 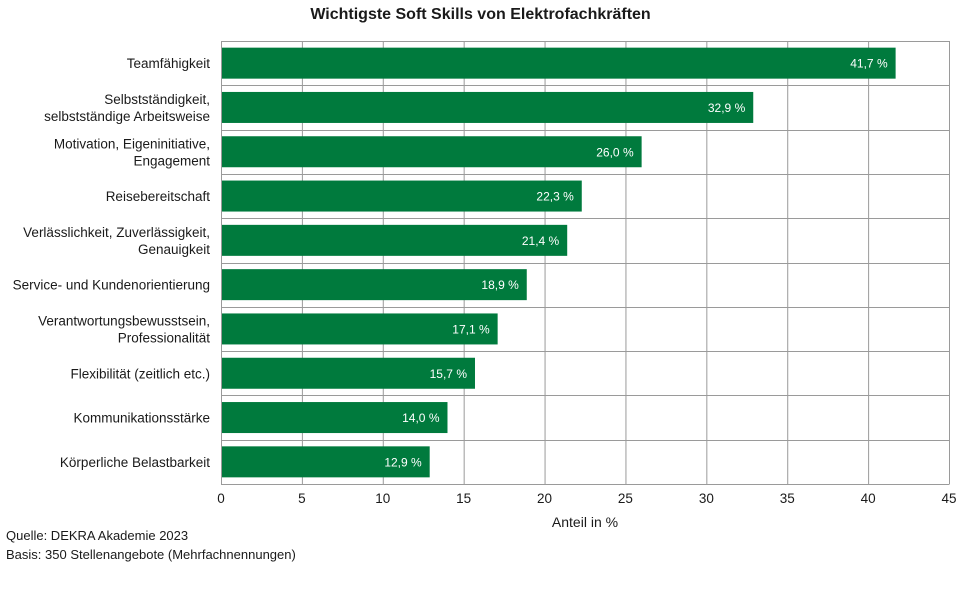 I want to click on x-tick-label: 40, so click(x=868, y=498).